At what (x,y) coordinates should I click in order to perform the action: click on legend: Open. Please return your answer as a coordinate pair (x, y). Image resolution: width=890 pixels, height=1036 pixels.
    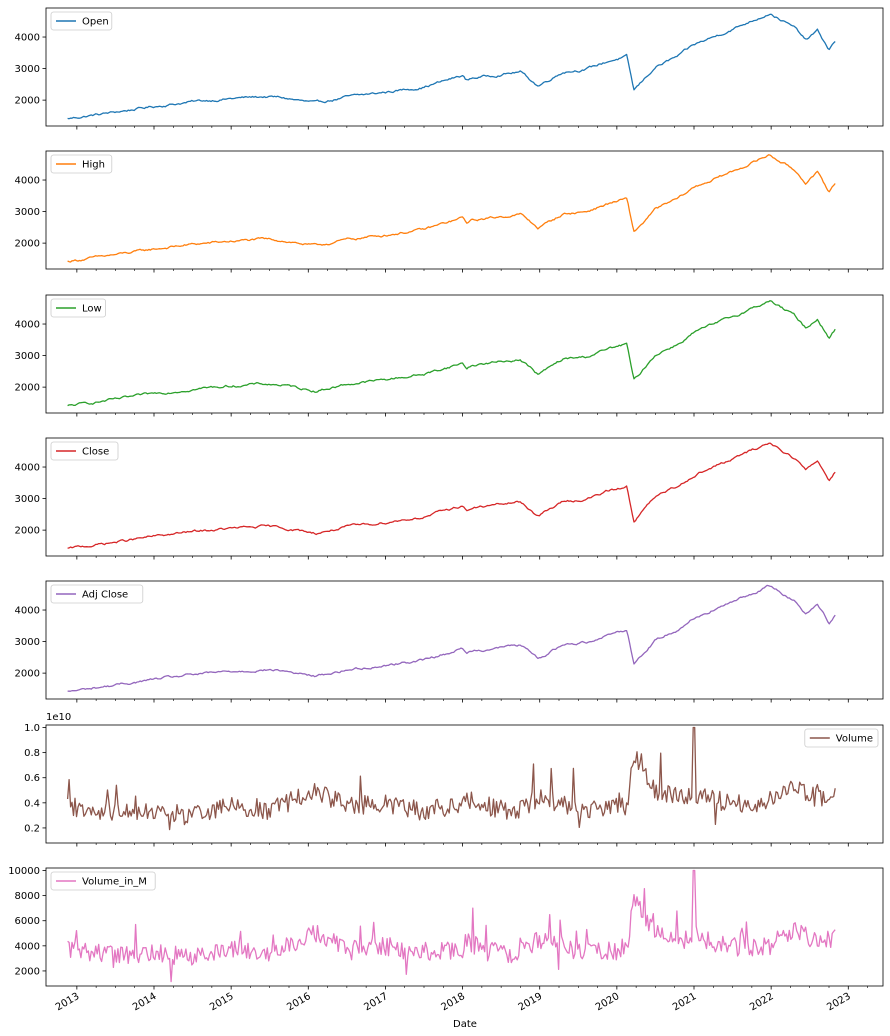
    Looking at the image, I should click on (81, 21).